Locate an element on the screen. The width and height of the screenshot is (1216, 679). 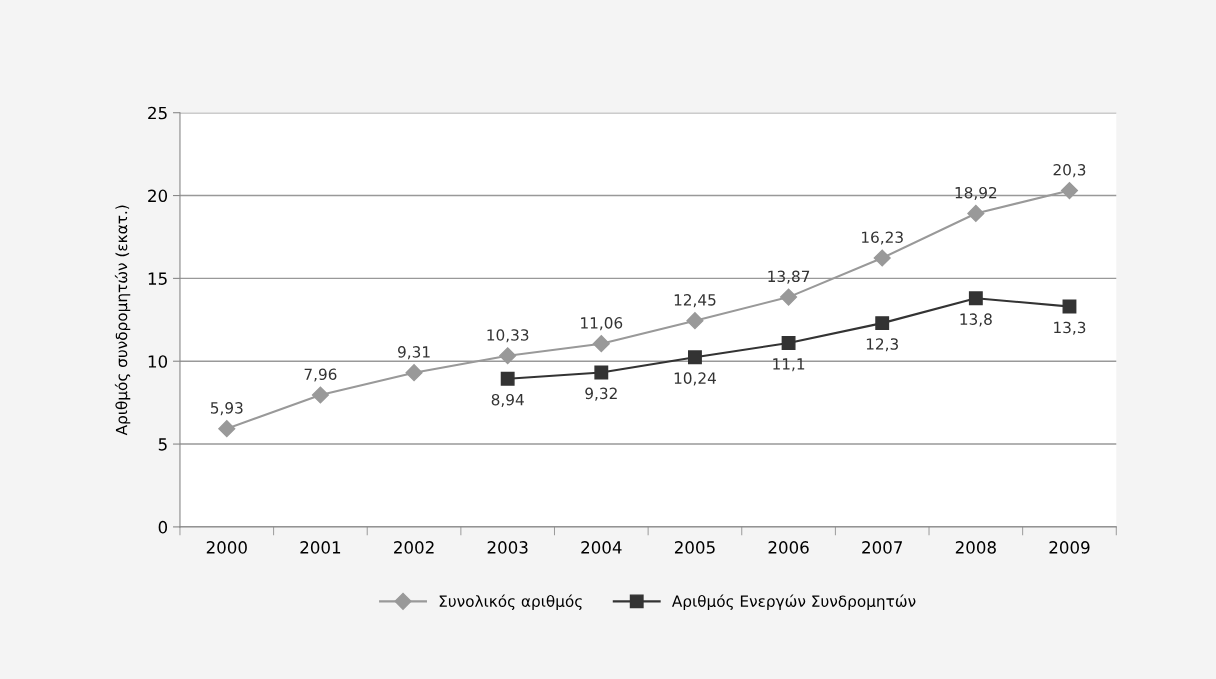
x-tick-label: 2002 is located at coordinates (414, 547).